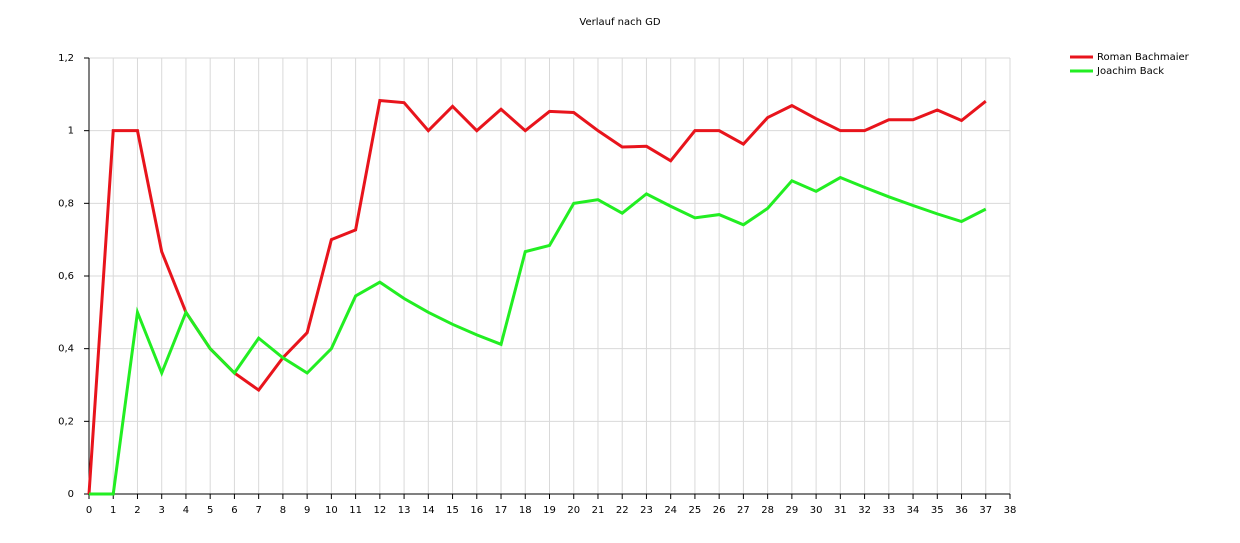  Describe the element at coordinates (66, 276) in the screenshot. I see `y-tick-label: 0,6` at that location.